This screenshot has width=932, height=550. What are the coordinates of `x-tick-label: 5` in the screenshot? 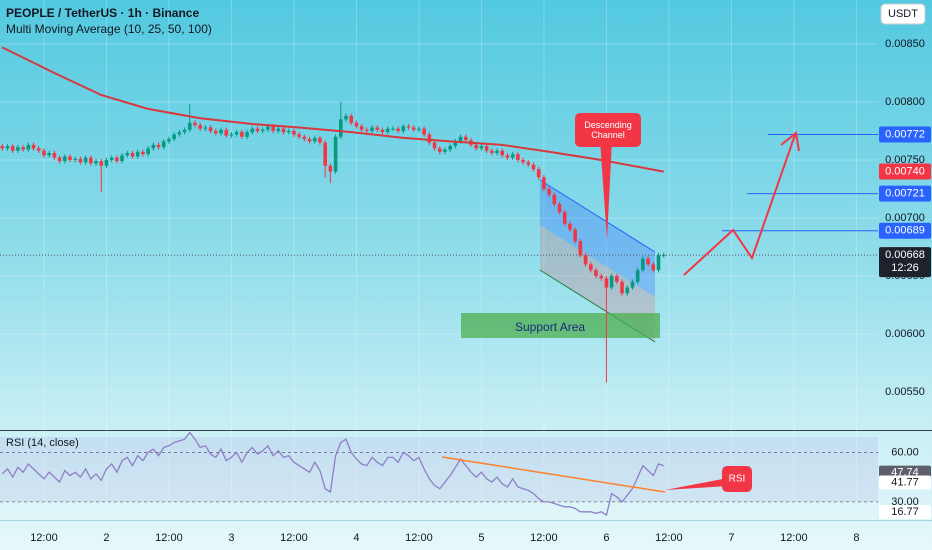 It's located at (481, 538).